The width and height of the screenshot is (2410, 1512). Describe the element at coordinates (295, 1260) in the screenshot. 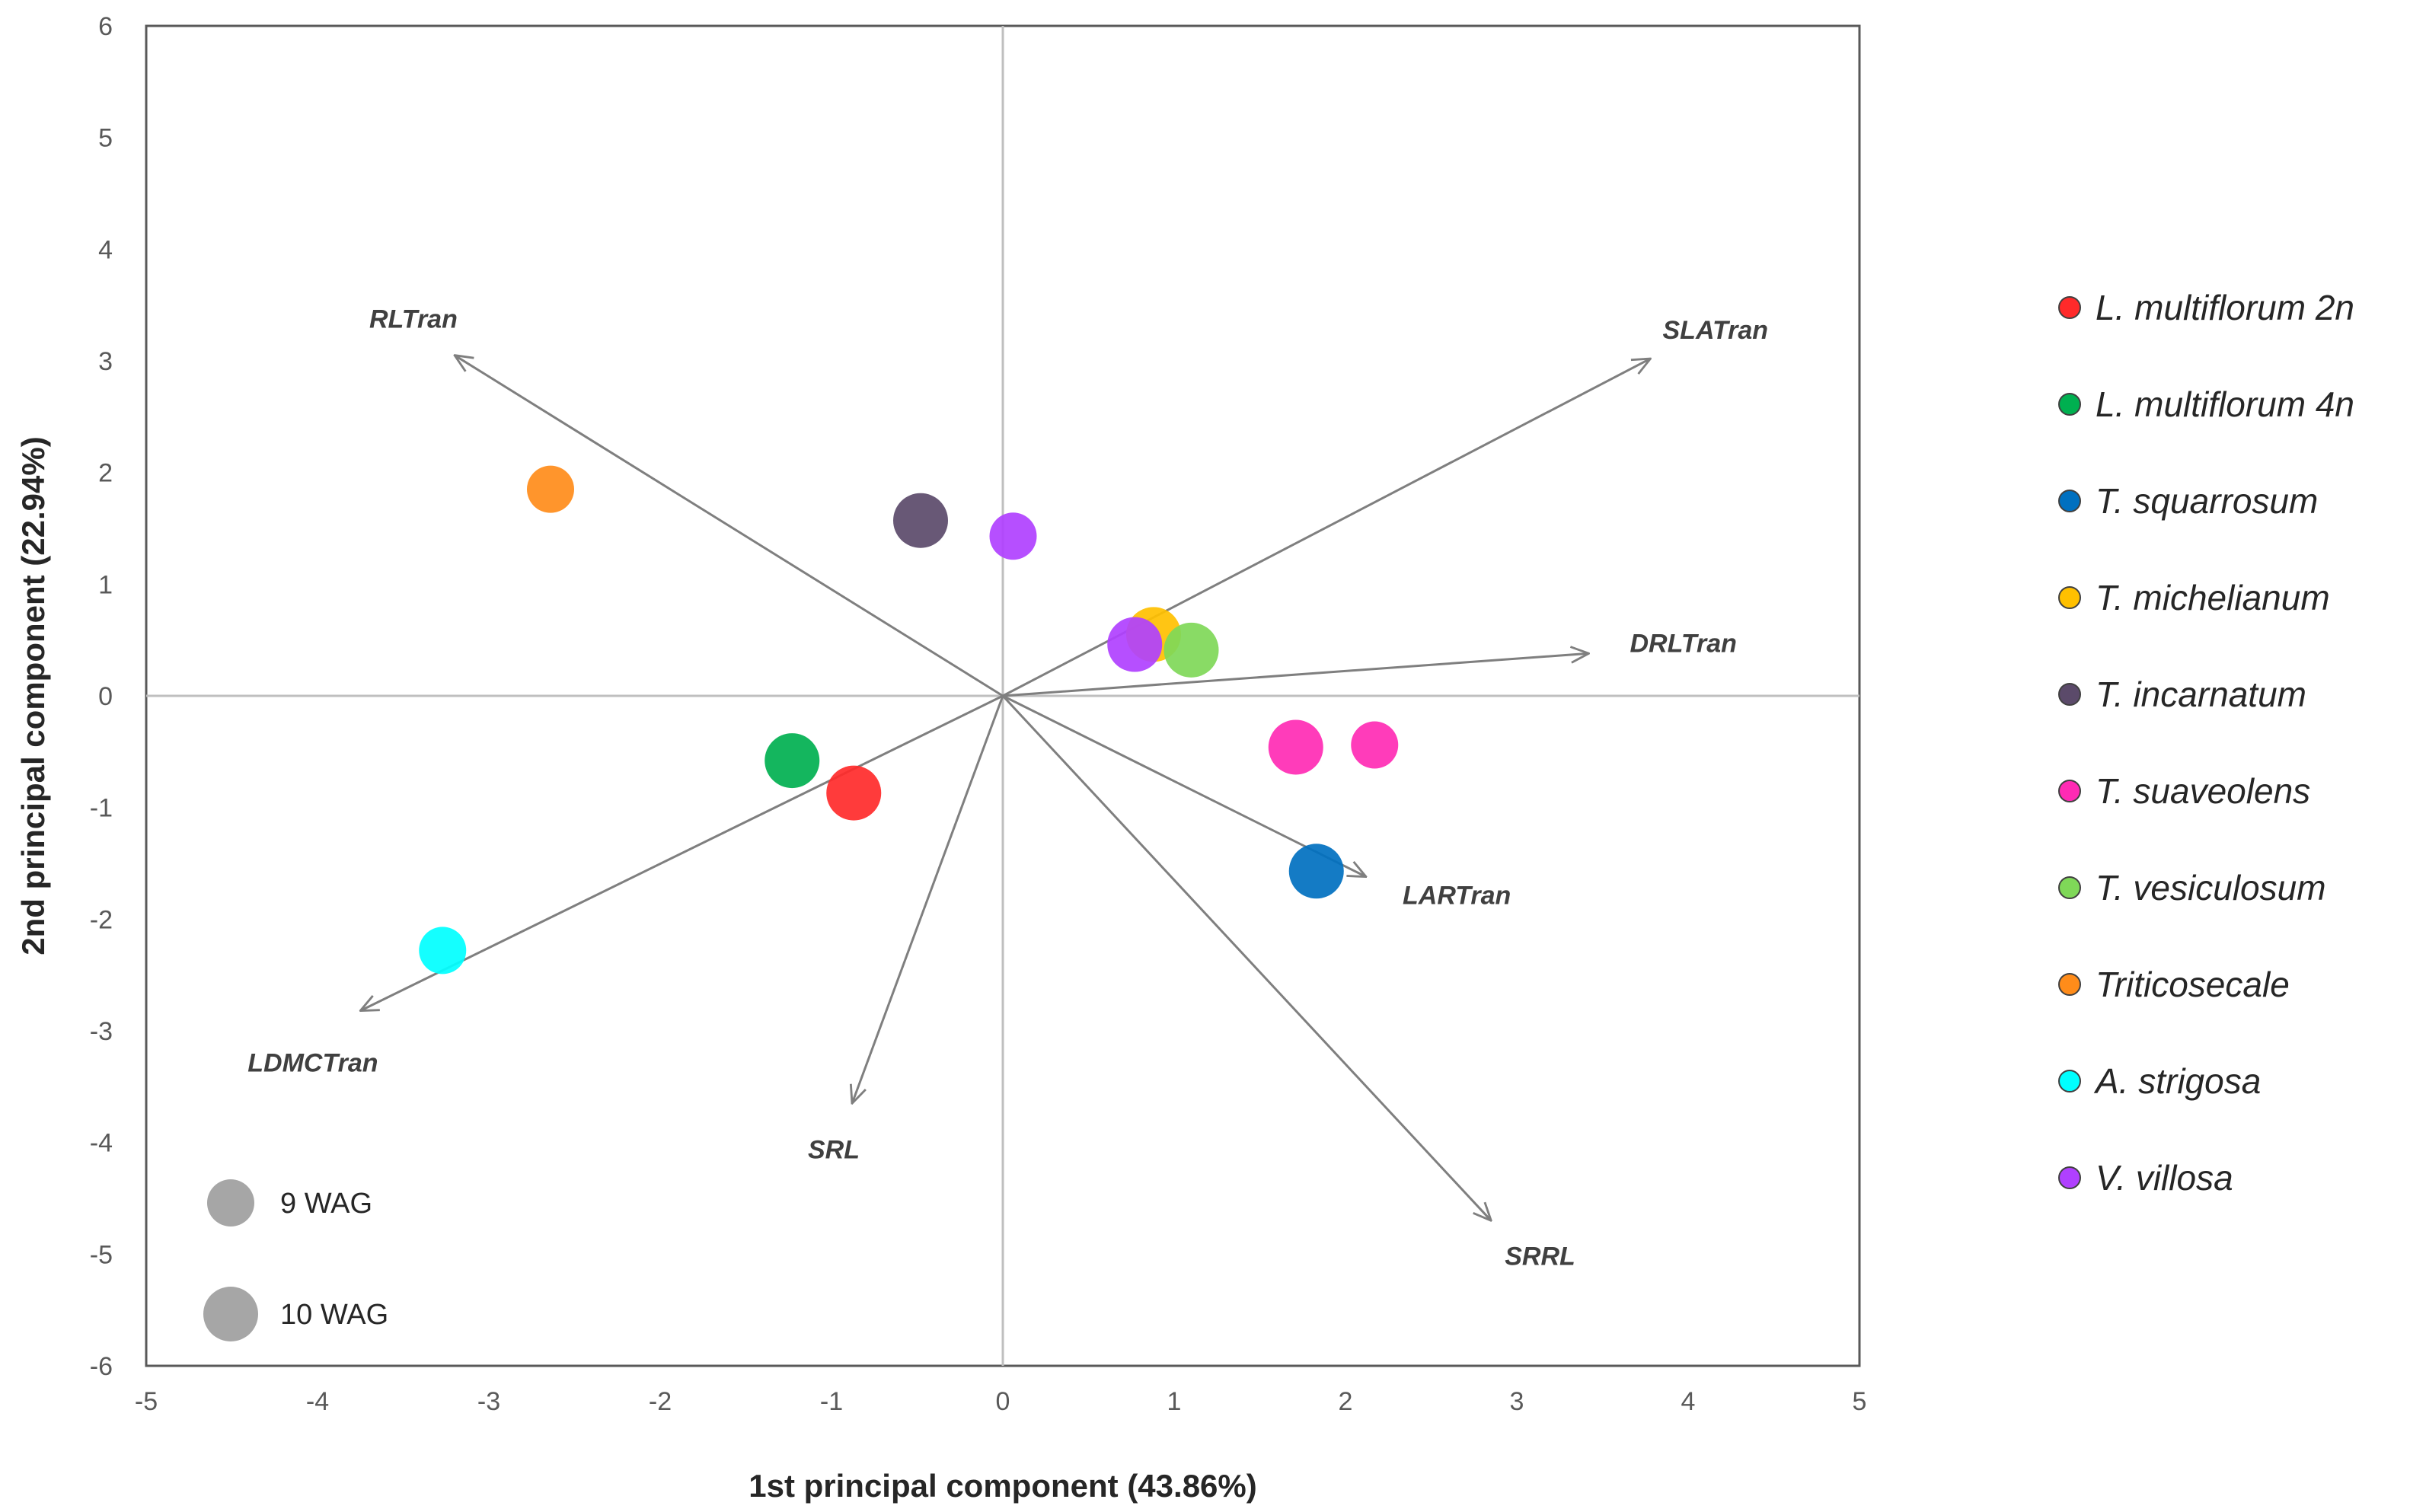

I see `size-legend: 9 WAG 10 WAG` at that location.